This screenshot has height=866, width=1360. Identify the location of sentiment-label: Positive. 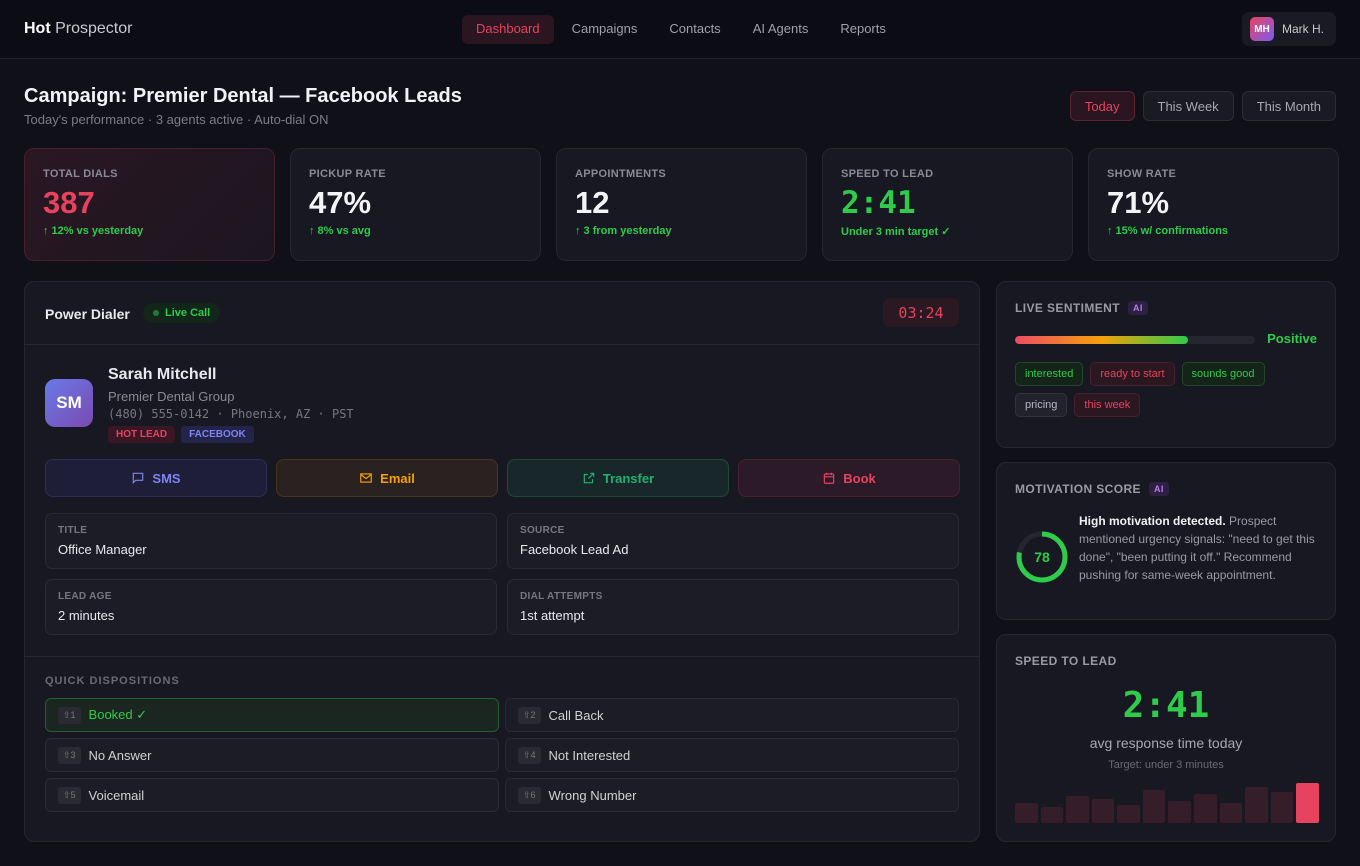
(1292, 338).